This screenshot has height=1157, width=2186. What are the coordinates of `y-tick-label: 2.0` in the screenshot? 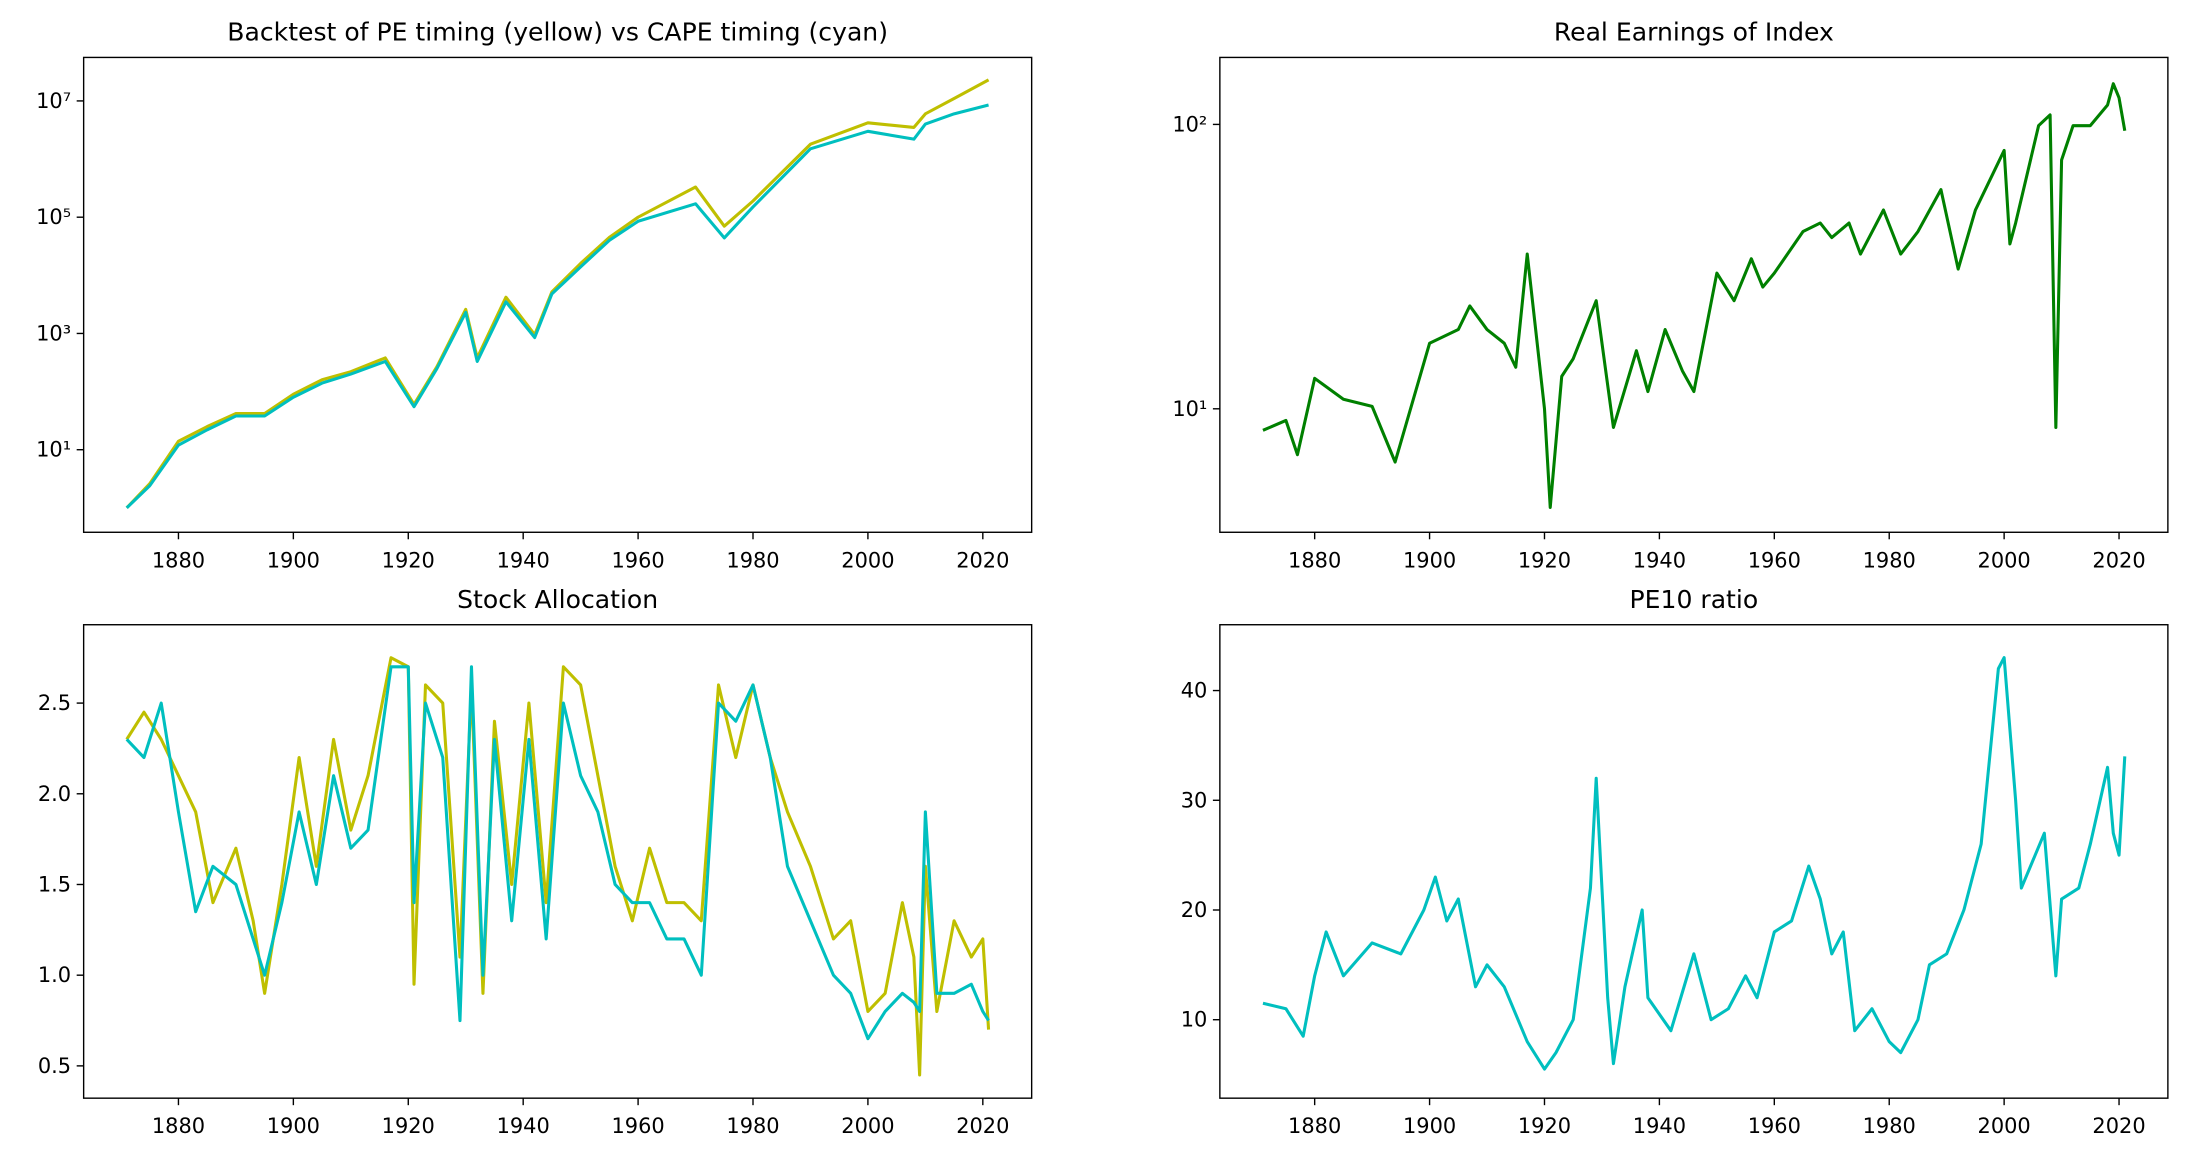 It's located at (54, 794).